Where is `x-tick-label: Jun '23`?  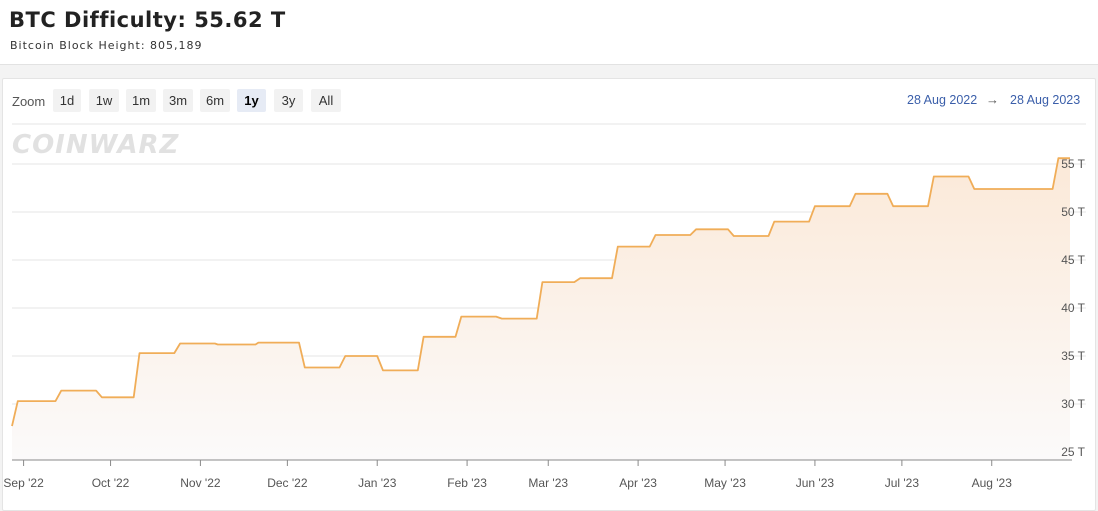 x-tick-label: Jun '23 is located at coordinates (815, 483).